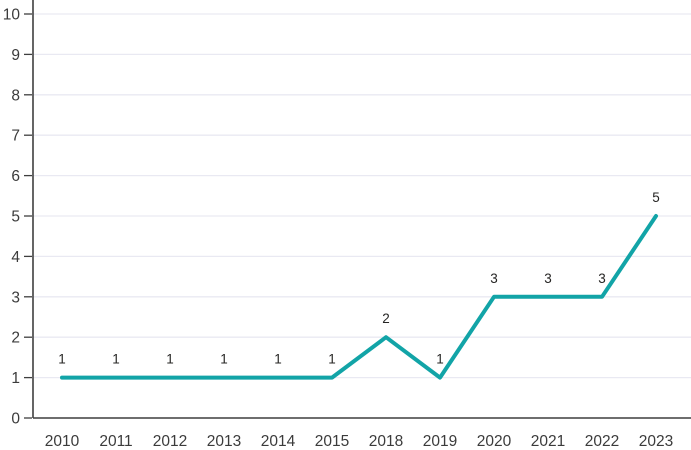  What do you see at coordinates (170, 441) in the screenshot?
I see `x-tick-label: 2012` at bounding box center [170, 441].